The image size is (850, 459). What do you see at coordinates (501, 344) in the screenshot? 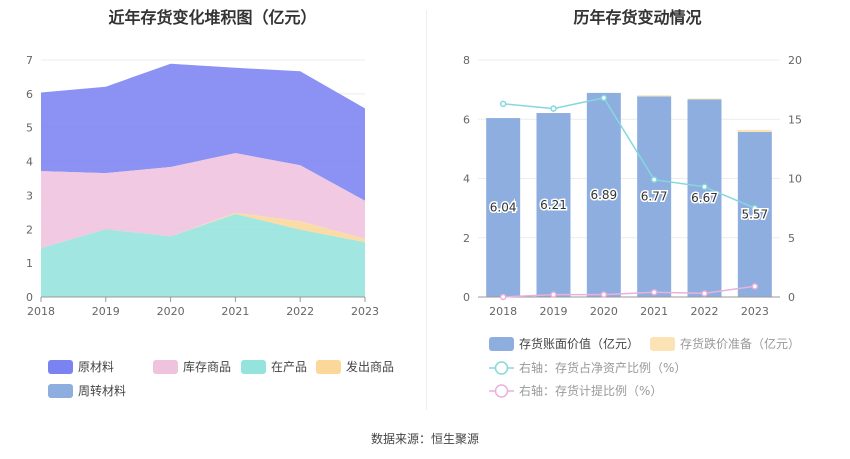
I see `legend-swatch-book-value` at bounding box center [501, 344].